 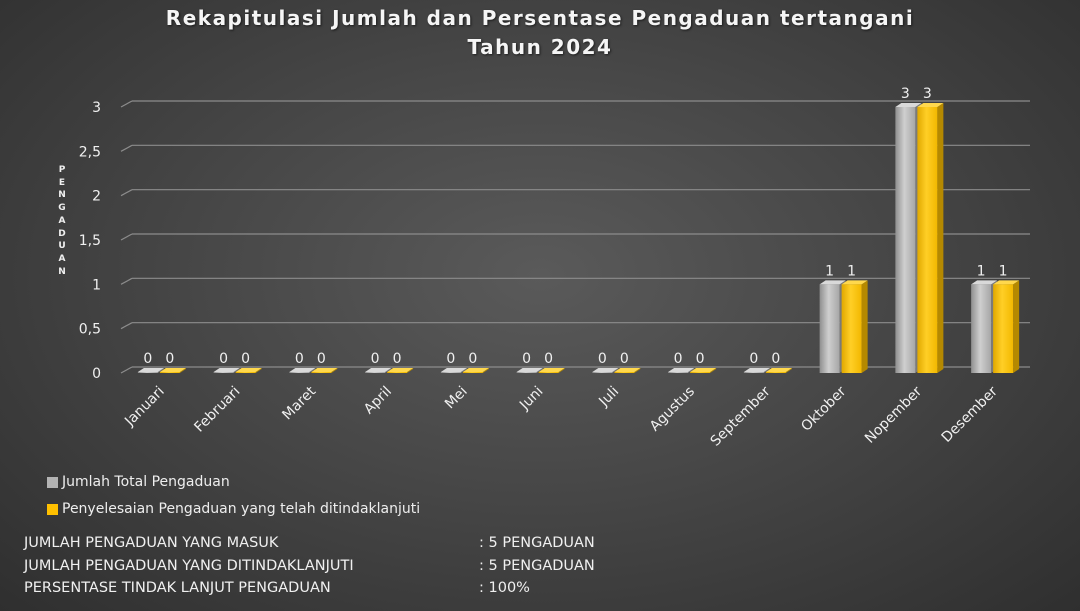 I want to click on x-tick-label: Desember, so click(x=970, y=414).